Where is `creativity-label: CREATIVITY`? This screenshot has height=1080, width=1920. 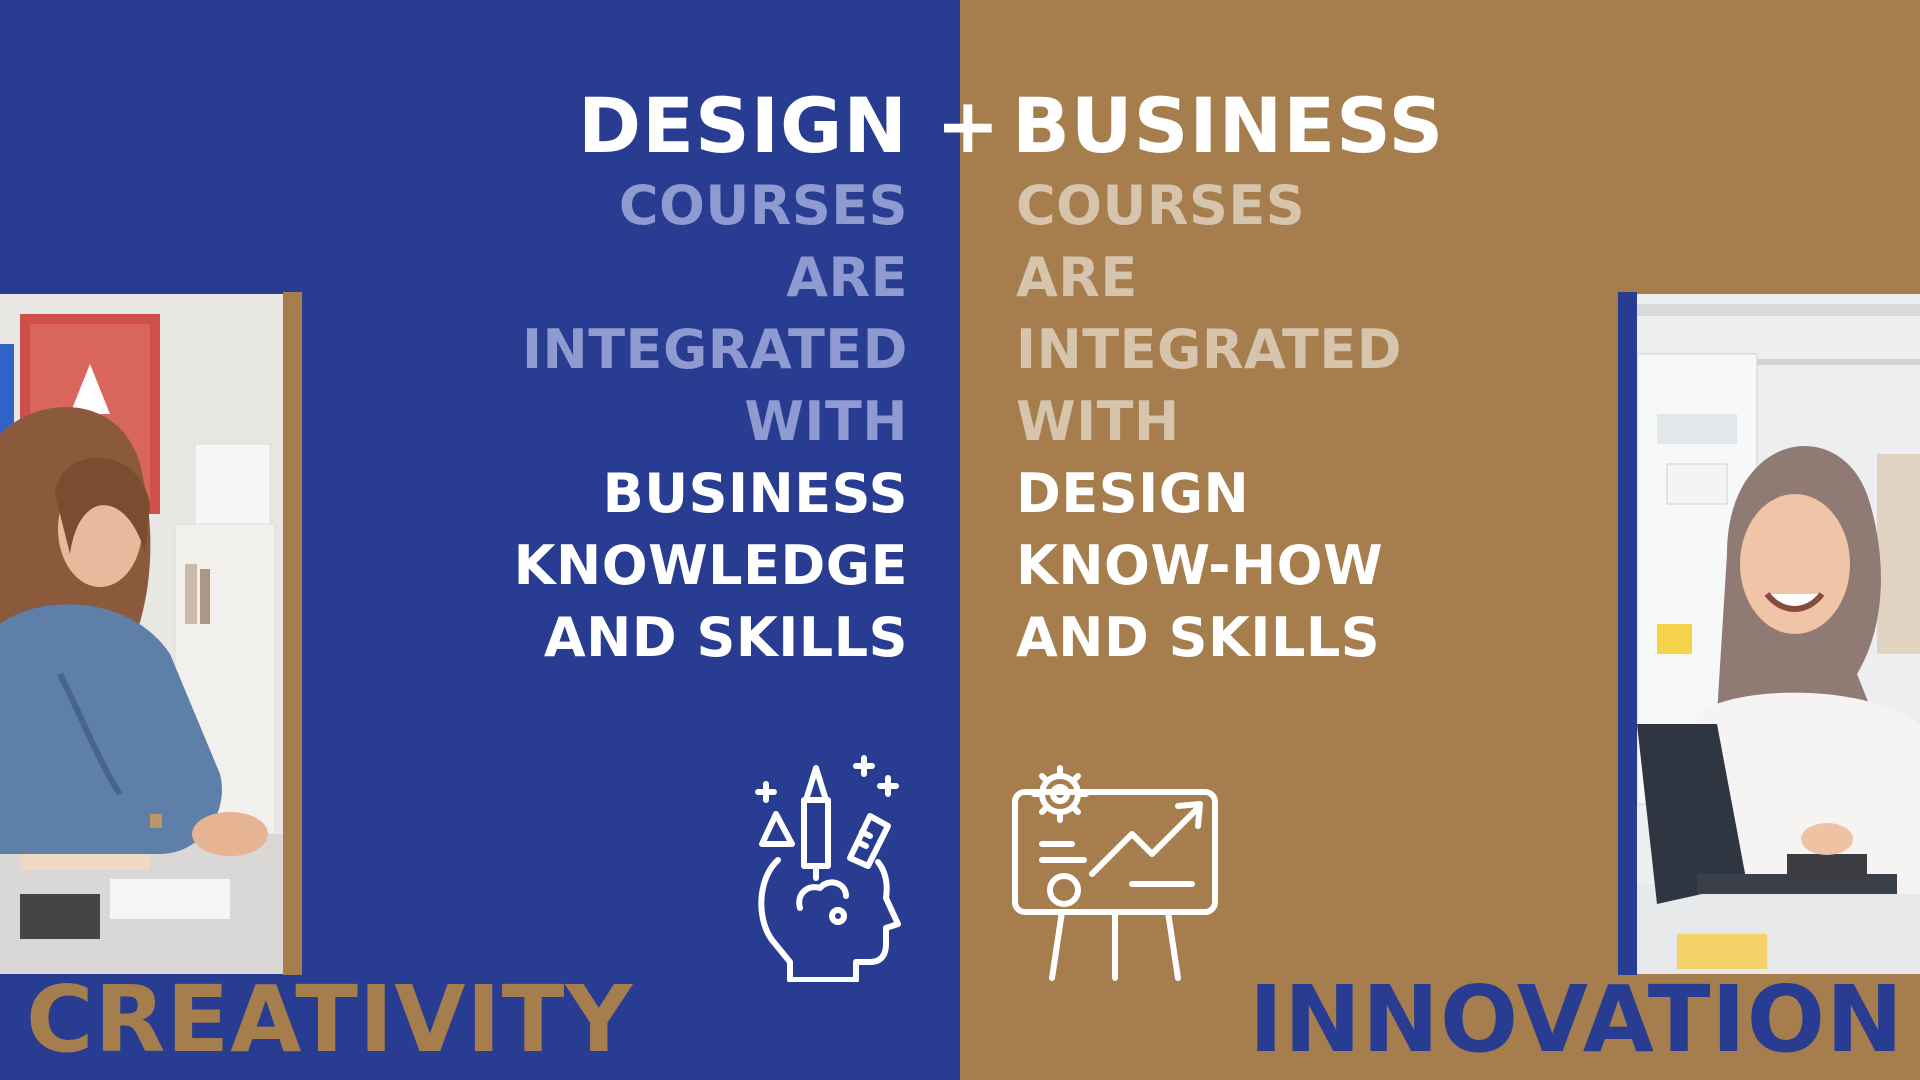 creativity-label: CREATIVITY is located at coordinates (330, 1019).